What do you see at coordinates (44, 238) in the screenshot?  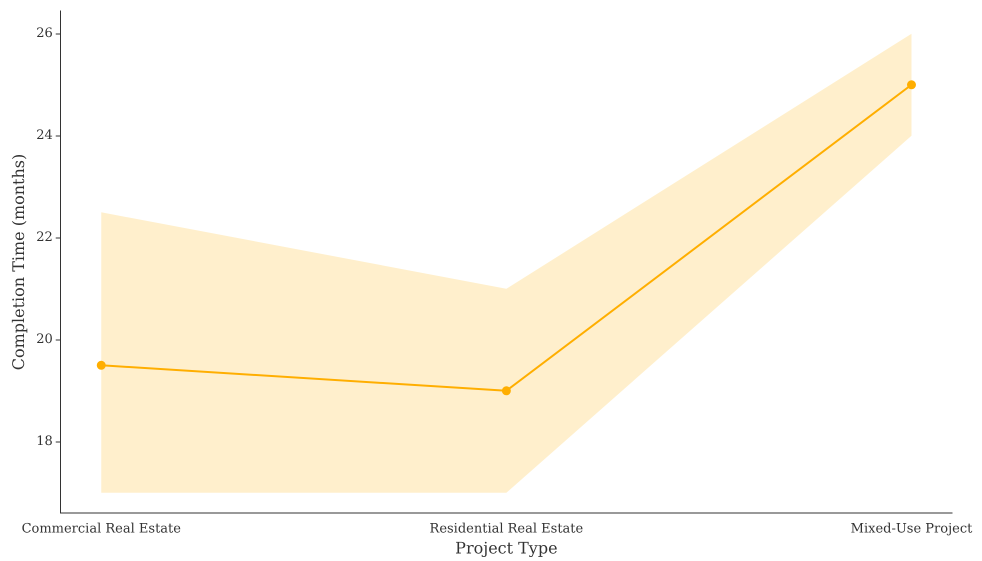 I see `y-tick-label: 22` at bounding box center [44, 238].